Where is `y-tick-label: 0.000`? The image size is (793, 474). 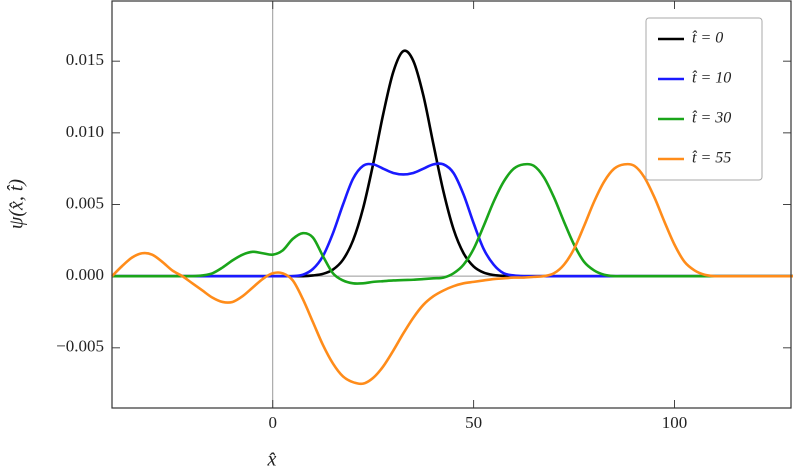
y-tick-label: 0.000 is located at coordinates (85, 274).